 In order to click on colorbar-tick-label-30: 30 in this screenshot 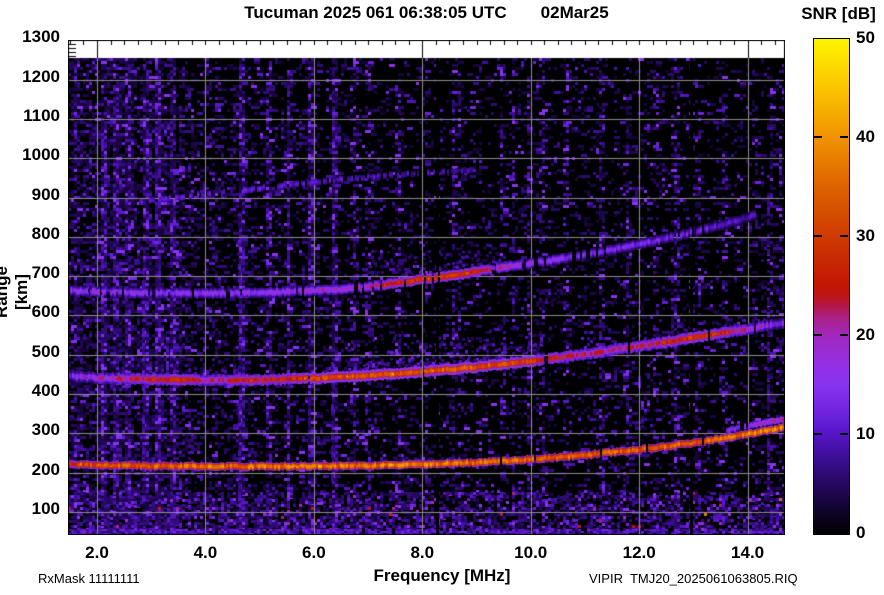, I will do `click(865, 235)`.